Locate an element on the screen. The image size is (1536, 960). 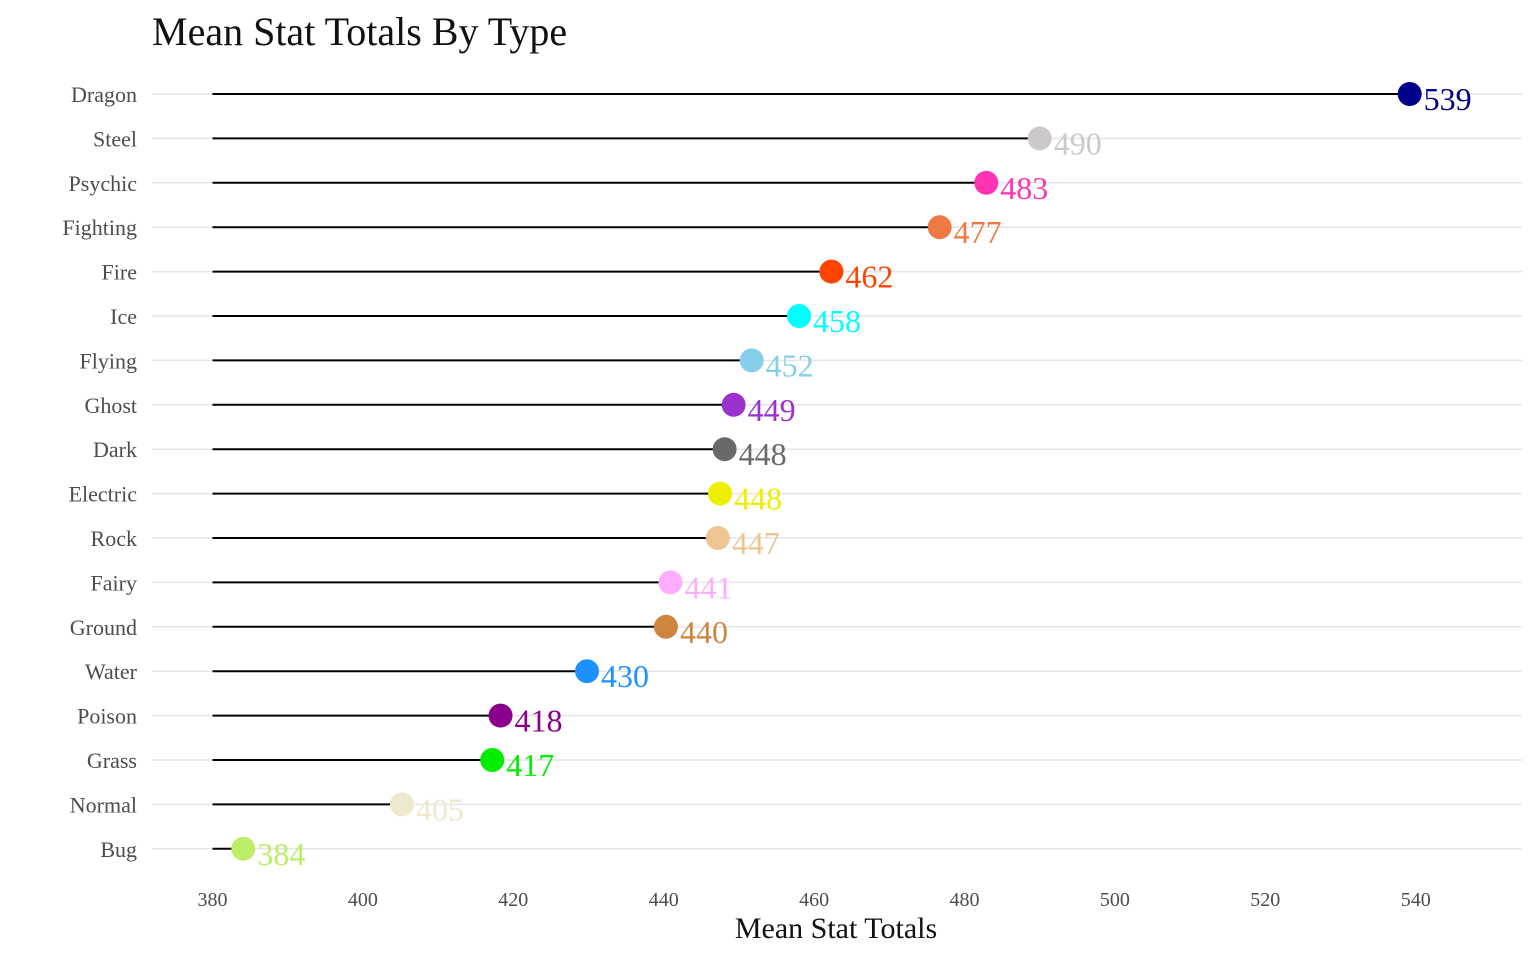
data-label: 417 is located at coordinates (530, 765).